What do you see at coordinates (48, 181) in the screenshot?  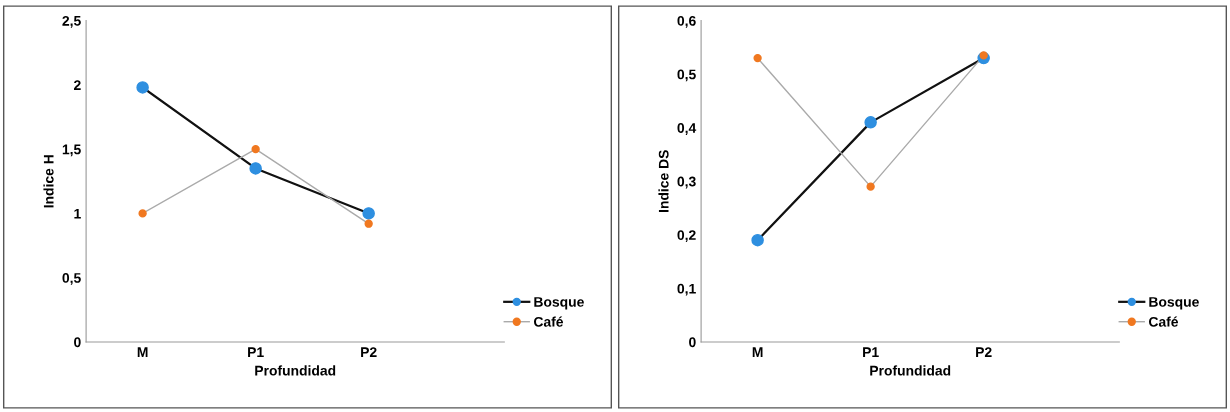 I see `y-axis-title: Indice H` at bounding box center [48, 181].